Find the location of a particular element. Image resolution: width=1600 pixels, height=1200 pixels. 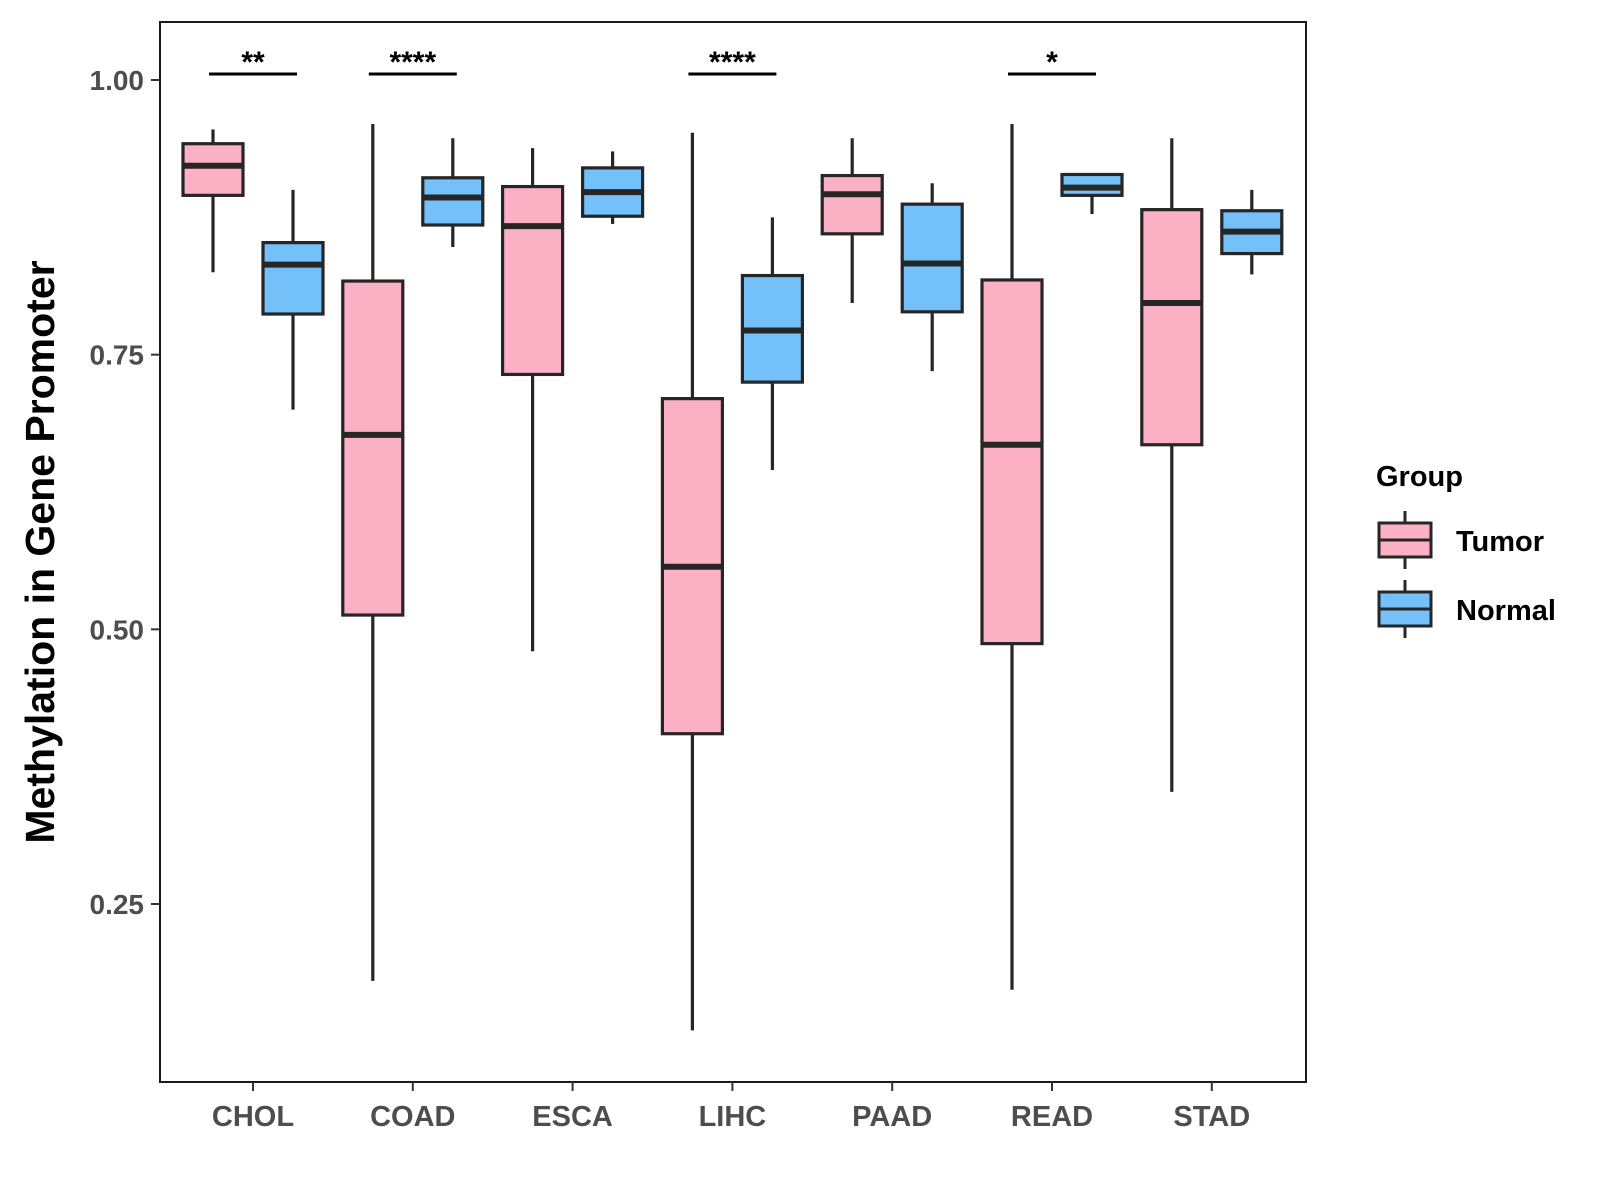

y-axis-title: Methylation in Gene Promoter is located at coordinates (40, 551).